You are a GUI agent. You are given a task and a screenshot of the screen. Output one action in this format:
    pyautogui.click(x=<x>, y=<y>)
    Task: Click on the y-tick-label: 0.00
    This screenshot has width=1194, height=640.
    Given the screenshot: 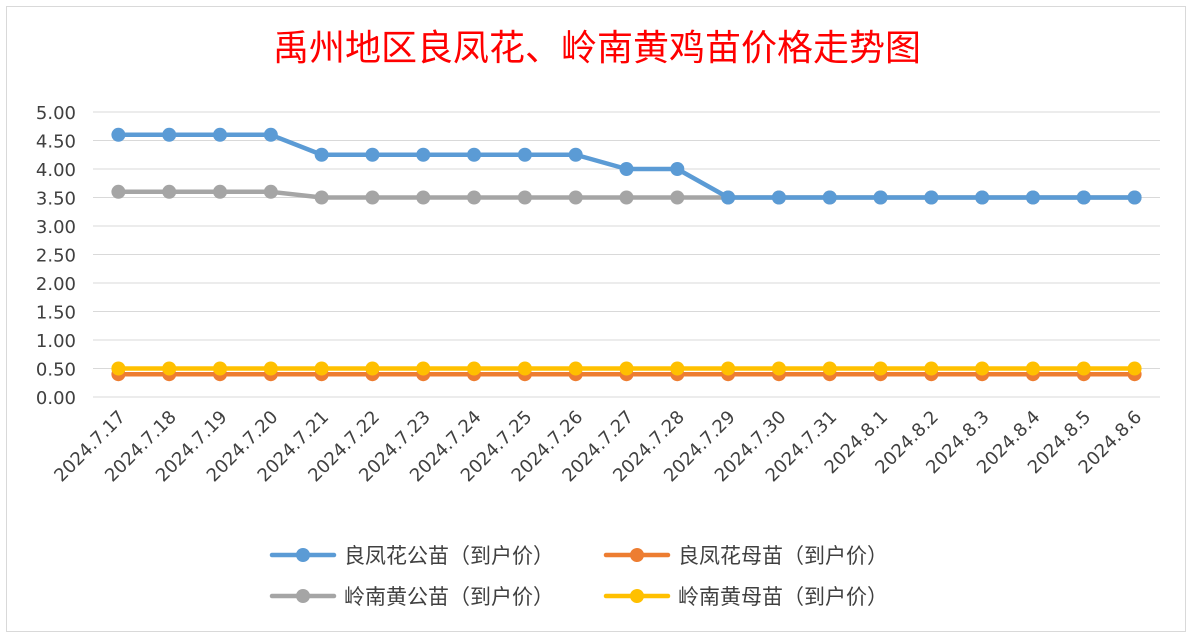 What is the action you would take?
    pyautogui.click(x=56, y=398)
    